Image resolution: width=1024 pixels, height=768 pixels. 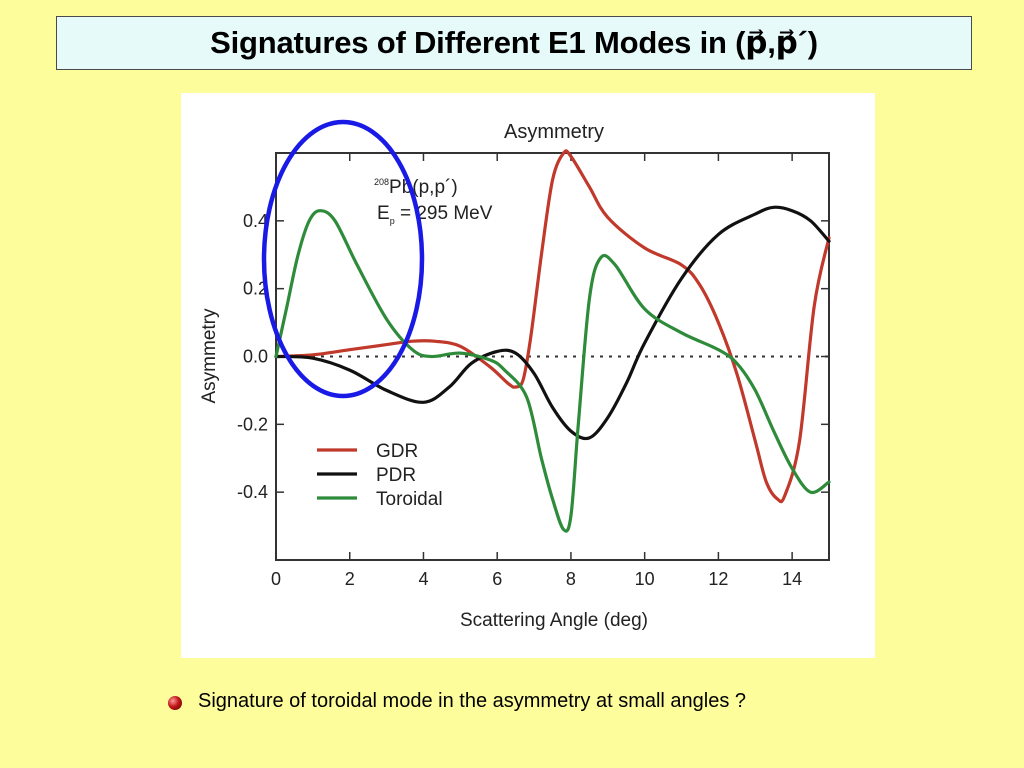 I want to click on legend-label-gdr: GDR, so click(x=397, y=451).